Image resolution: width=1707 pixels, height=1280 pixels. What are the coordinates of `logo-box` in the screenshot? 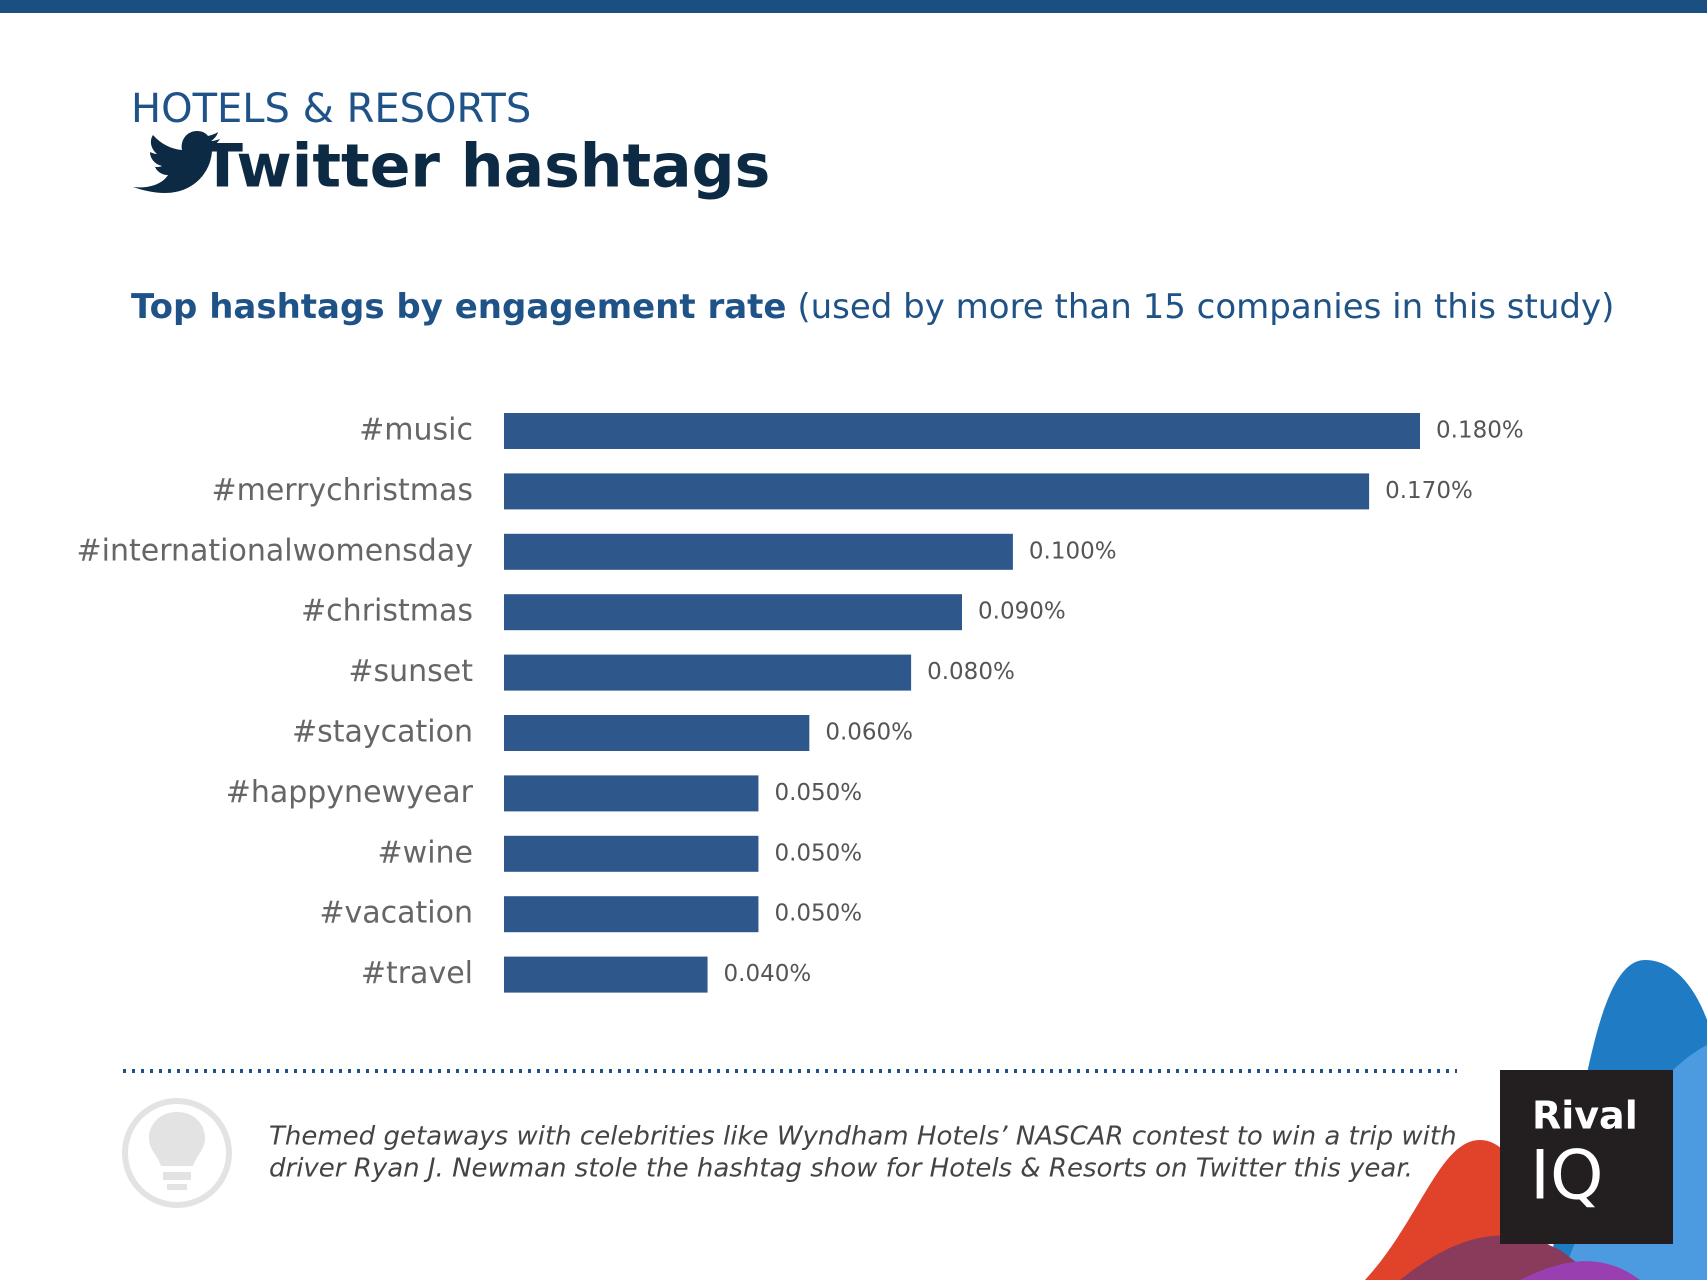 It's located at (1586, 1157).